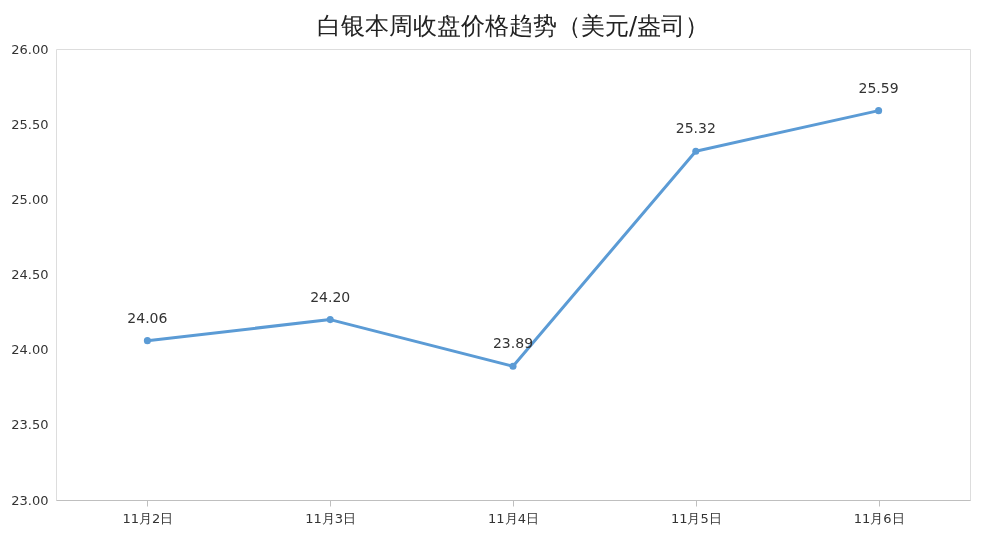 The width and height of the screenshot is (1008, 542). I want to click on data-label: 25.59, so click(878, 87).